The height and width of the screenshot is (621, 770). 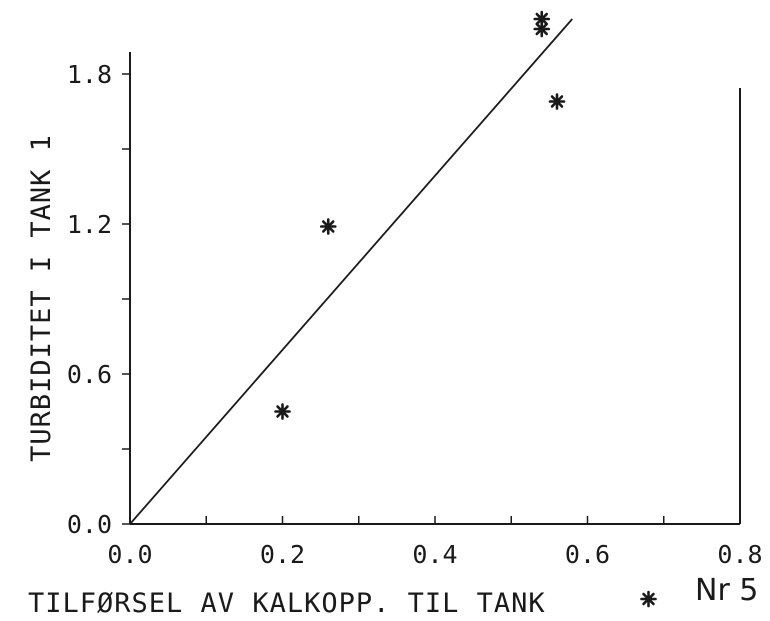 I want to click on page-number-note: Nr 5, so click(x=726, y=590).